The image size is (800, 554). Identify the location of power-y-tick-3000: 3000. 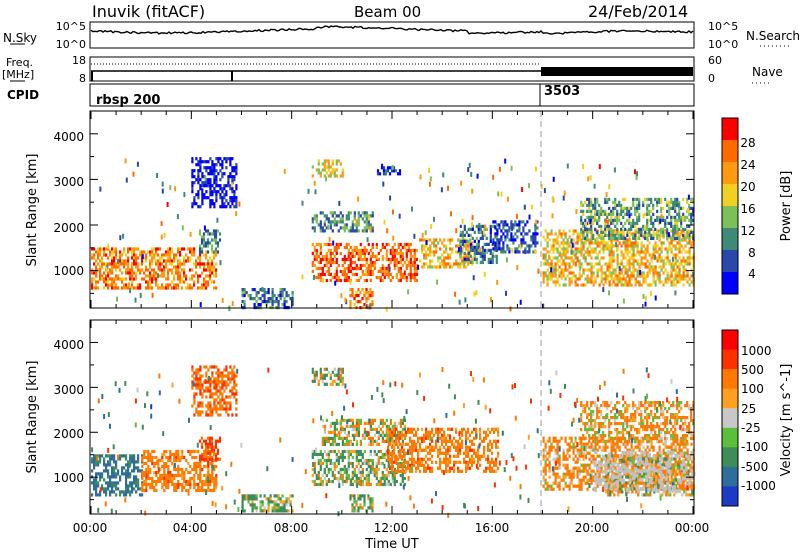
(68, 182).